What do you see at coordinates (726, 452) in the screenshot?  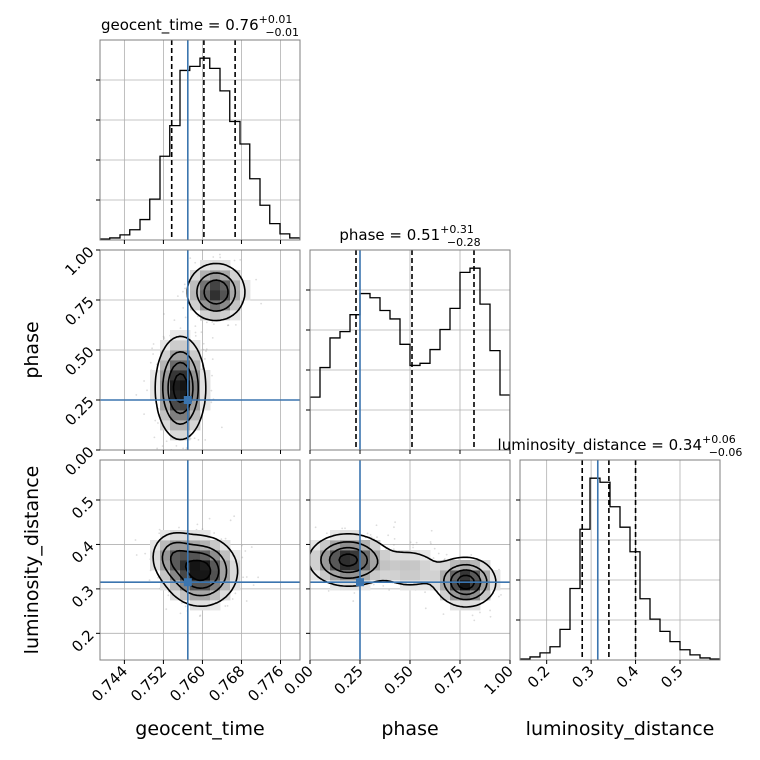 I see `title-sub: −0.06` at bounding box center [726, 452].